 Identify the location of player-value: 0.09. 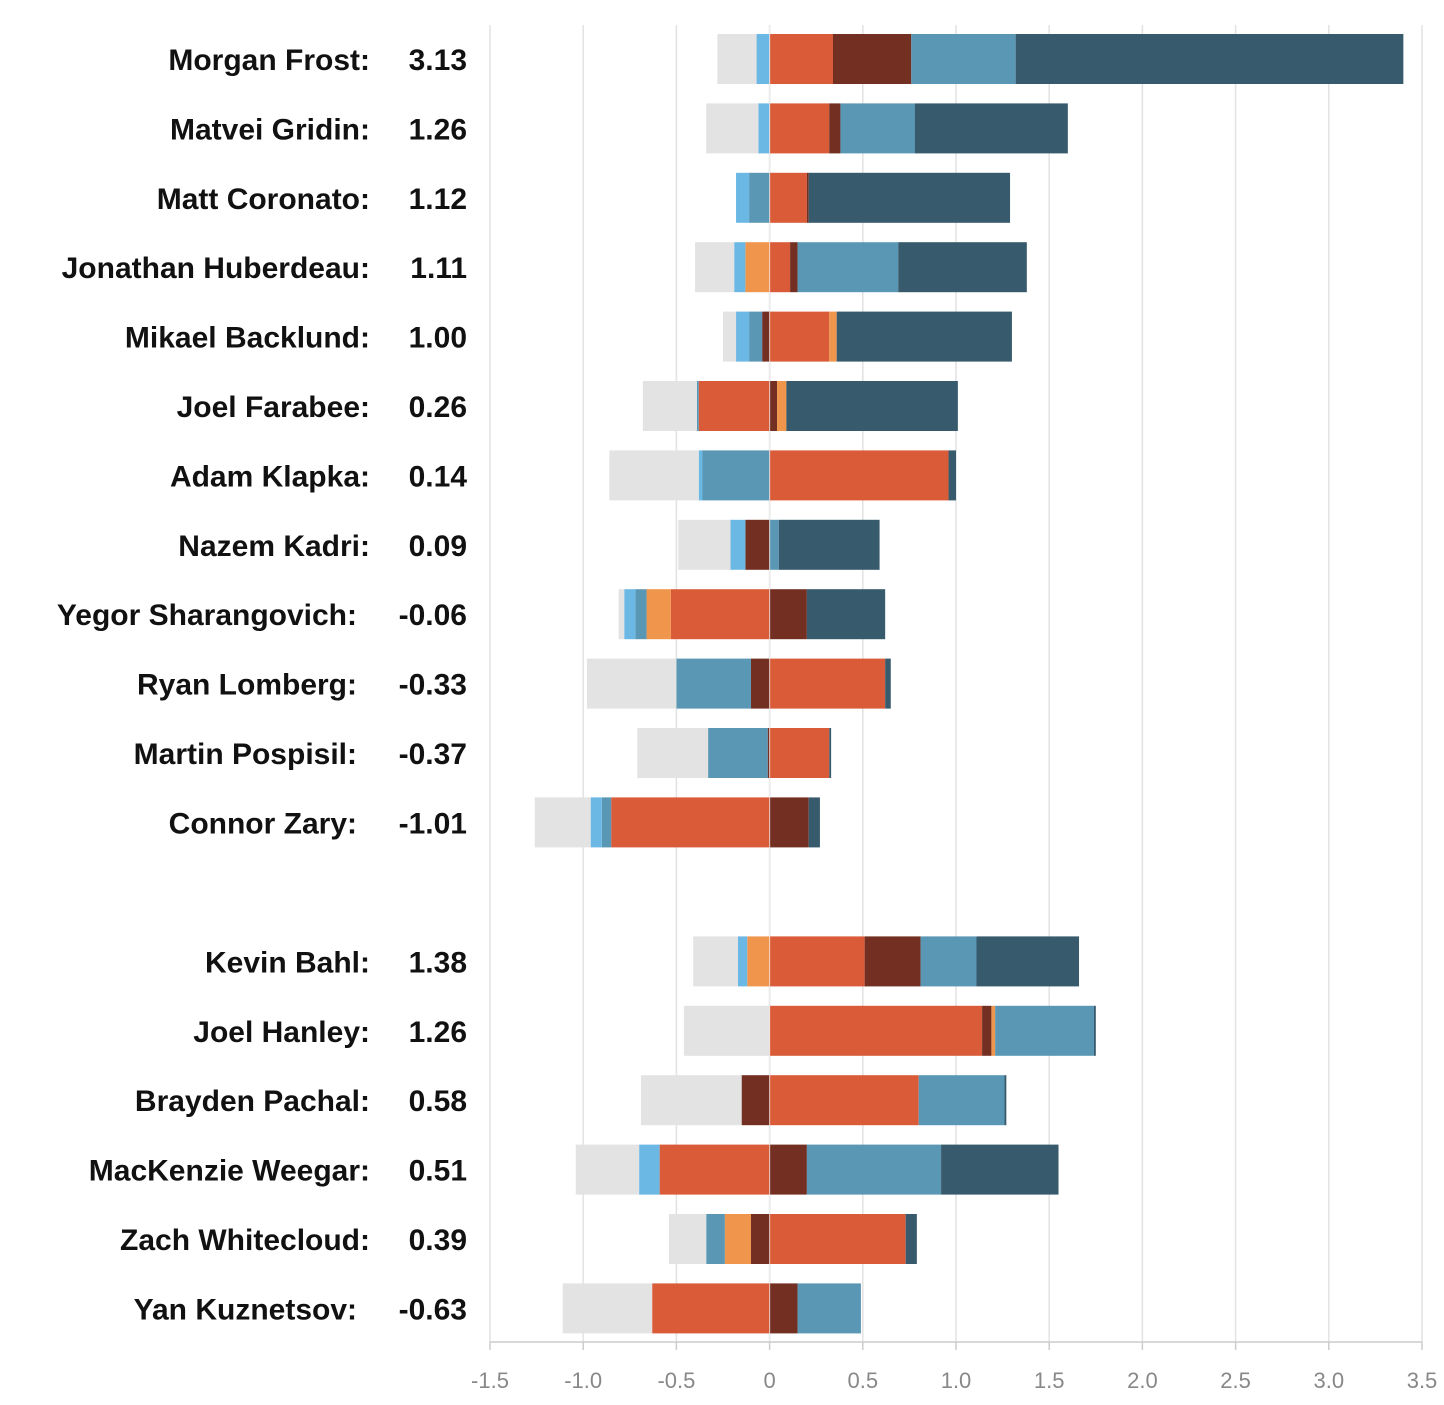
(438, 546).